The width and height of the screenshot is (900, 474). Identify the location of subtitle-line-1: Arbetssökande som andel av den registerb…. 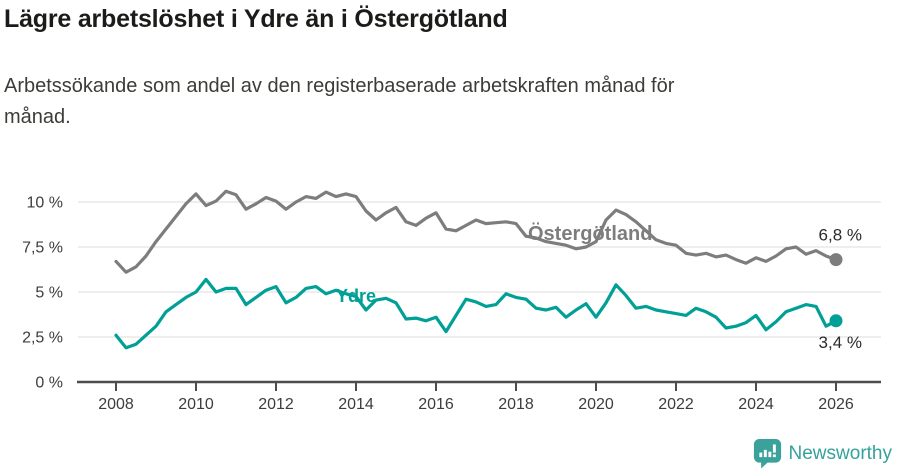
(339, 86).